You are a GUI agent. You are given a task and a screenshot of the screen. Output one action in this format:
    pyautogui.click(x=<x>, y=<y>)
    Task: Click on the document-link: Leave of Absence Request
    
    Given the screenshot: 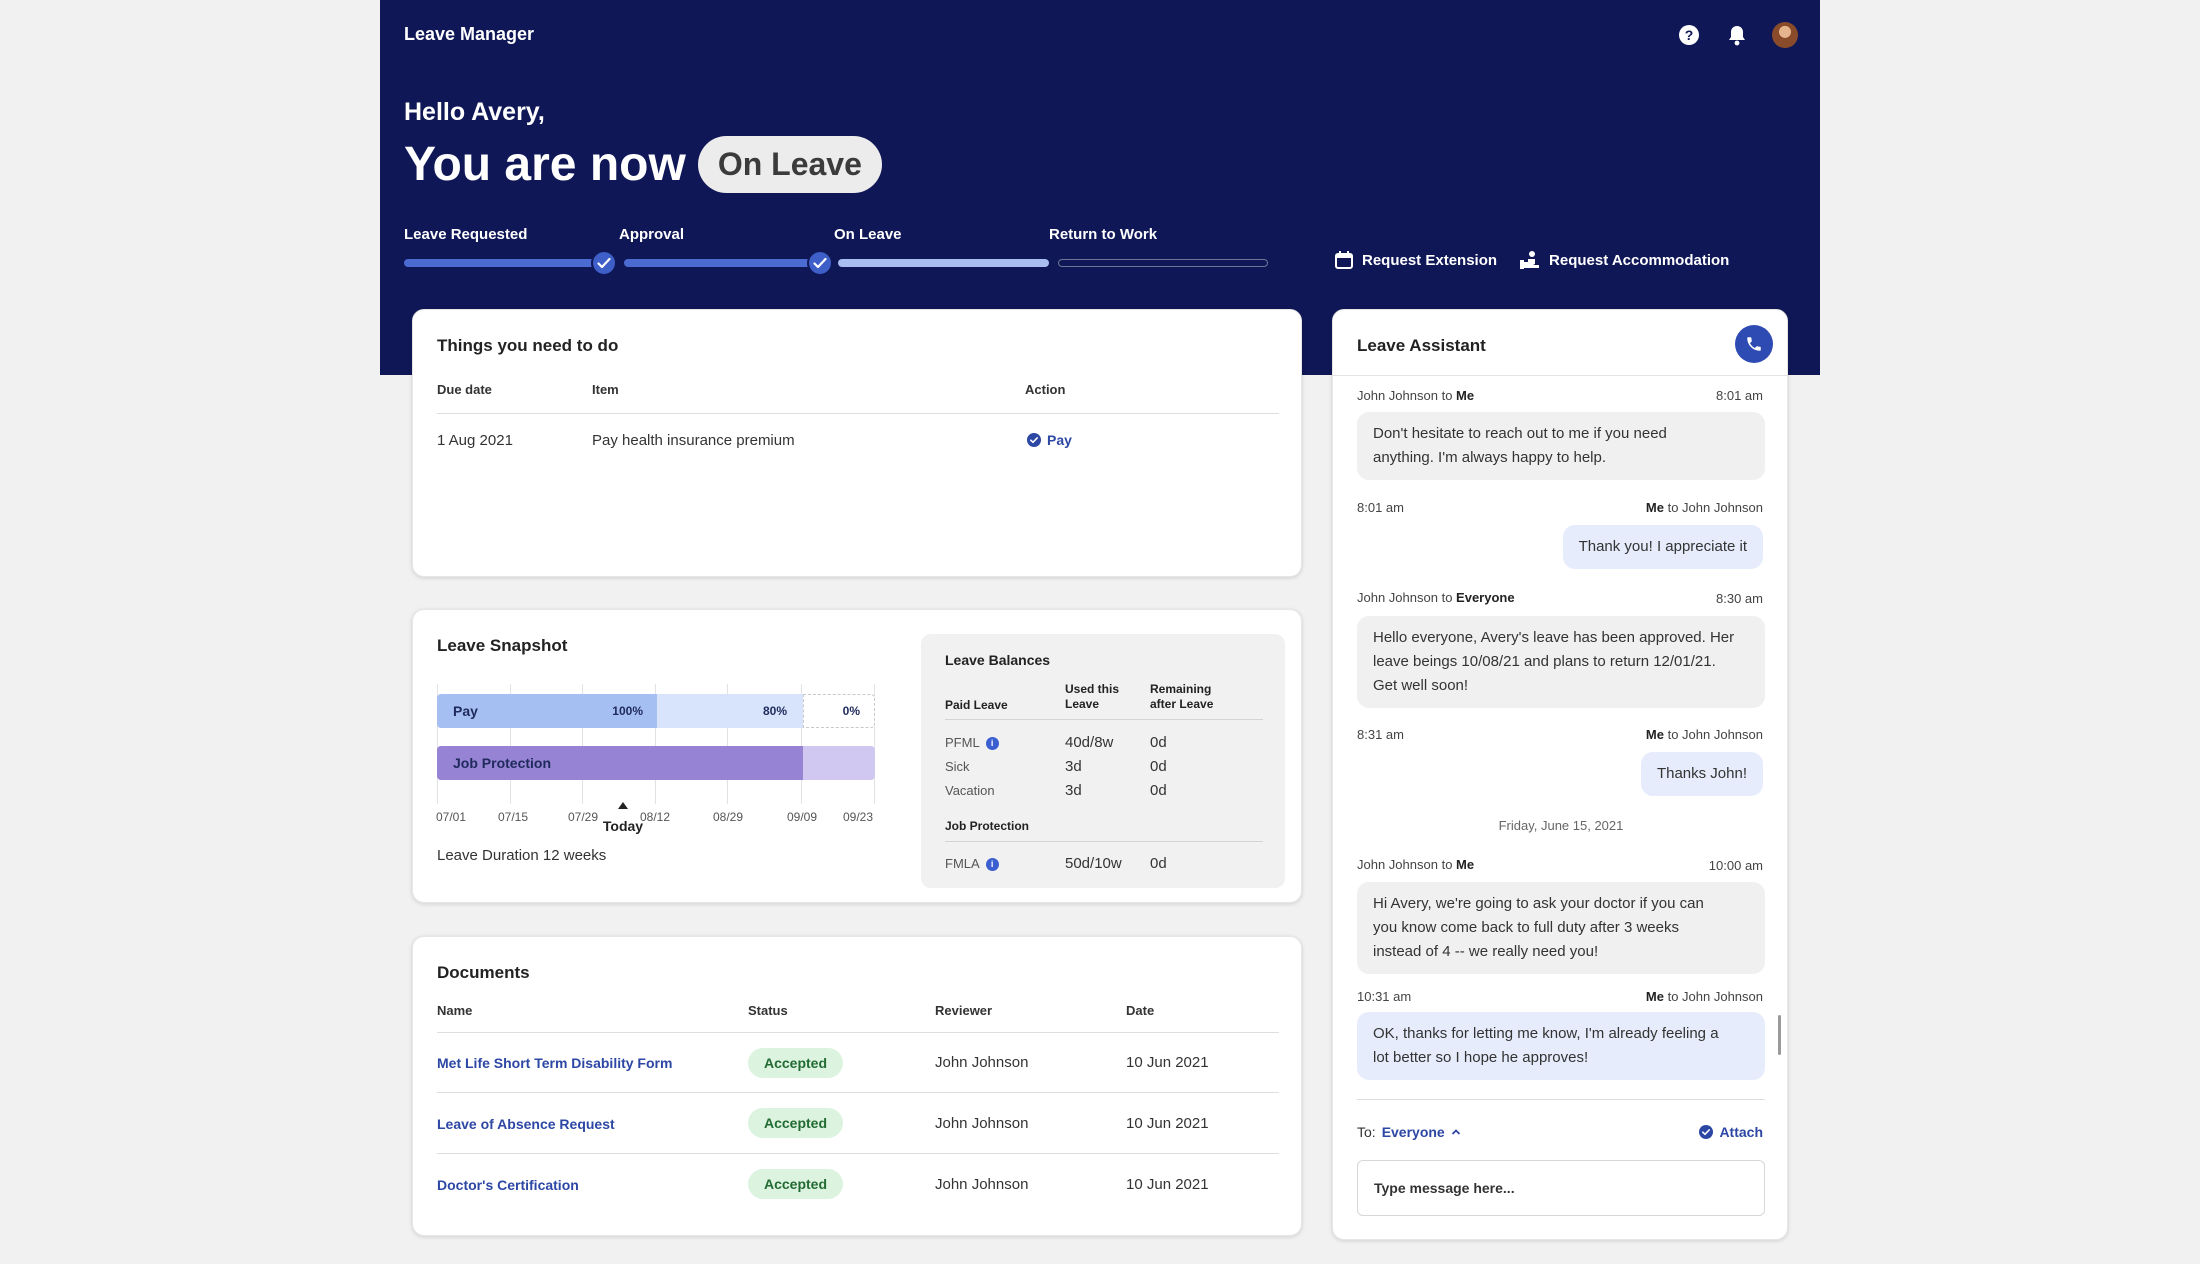 What is the action you would take?
    pyautogui.click(x=526, y=1124)
    